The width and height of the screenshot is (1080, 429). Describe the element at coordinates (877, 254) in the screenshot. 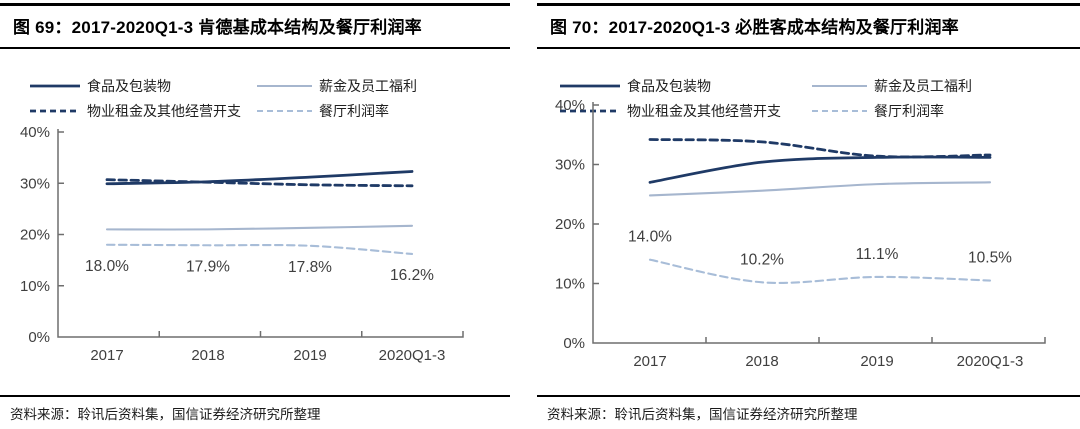

I see `data-label: 11.1%` at that location.